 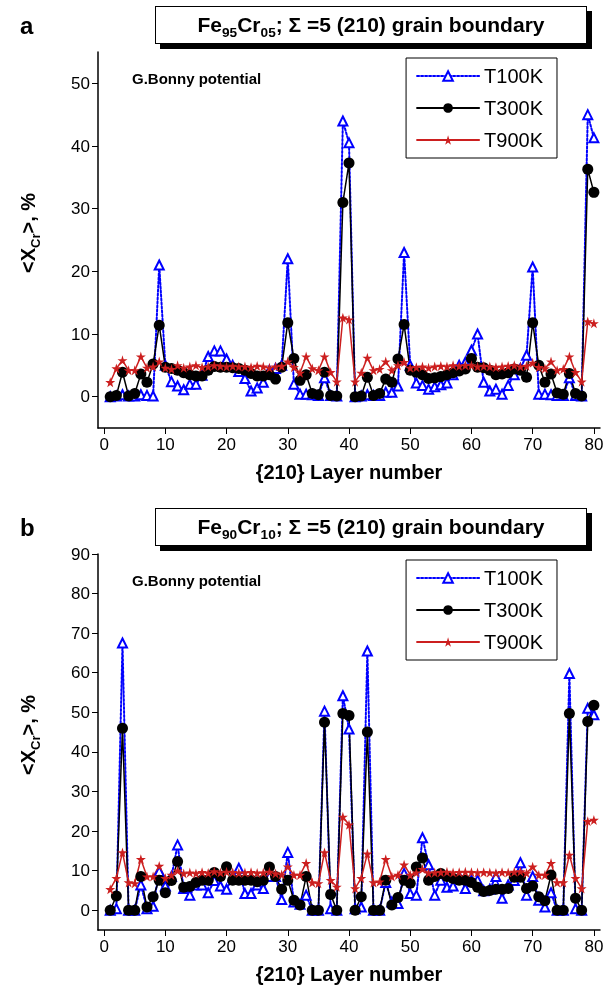 What do you see at coordinates (27, 528) in the screenshot?
I see `text: b` at bounding box center [27, 528].